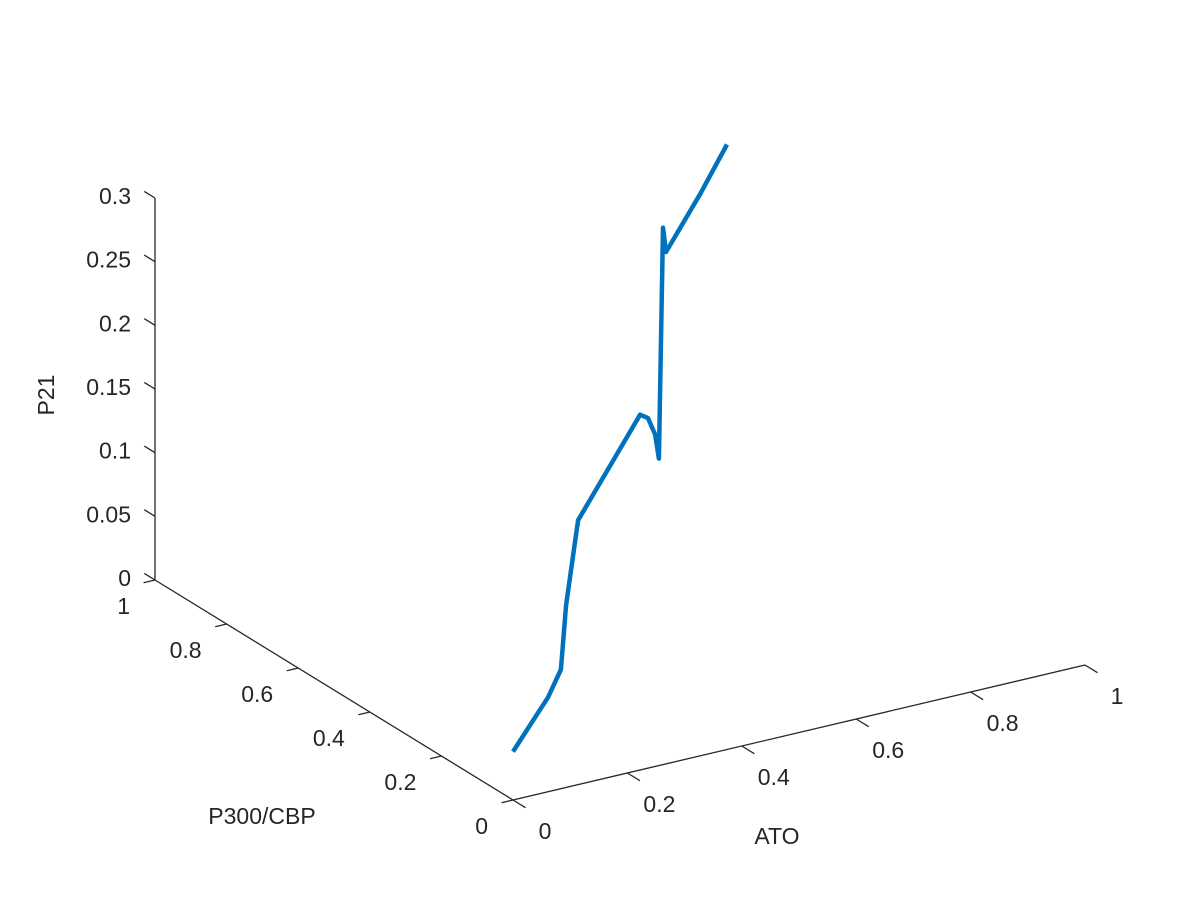 This screenshot has height=900, width=1200. Describe the element at coordinates (108, 514) in the screenshot. I see `z-tick-label: 0.05` at that location.